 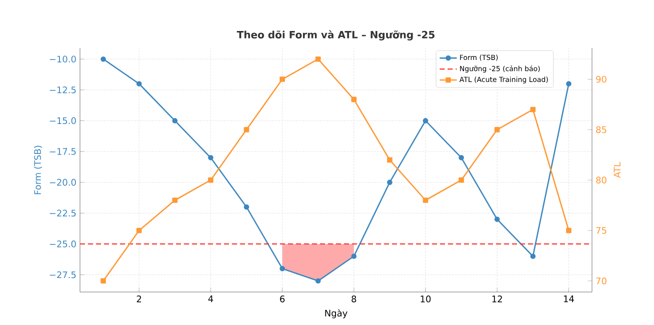 I want to click on y2-tick-label: 90, so click(x=601, y=79).